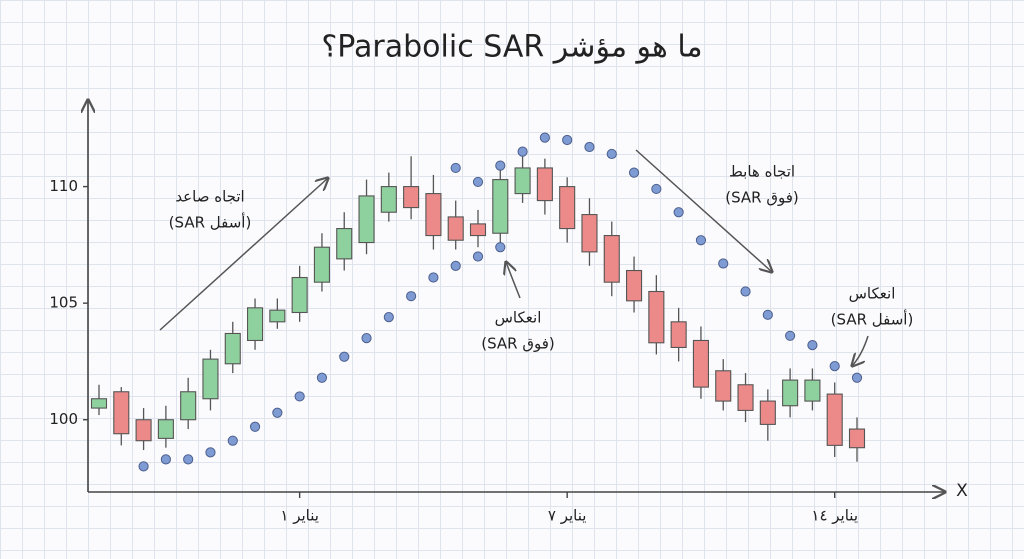  I want to click on y-tick-label: 105, so click(63, 303).